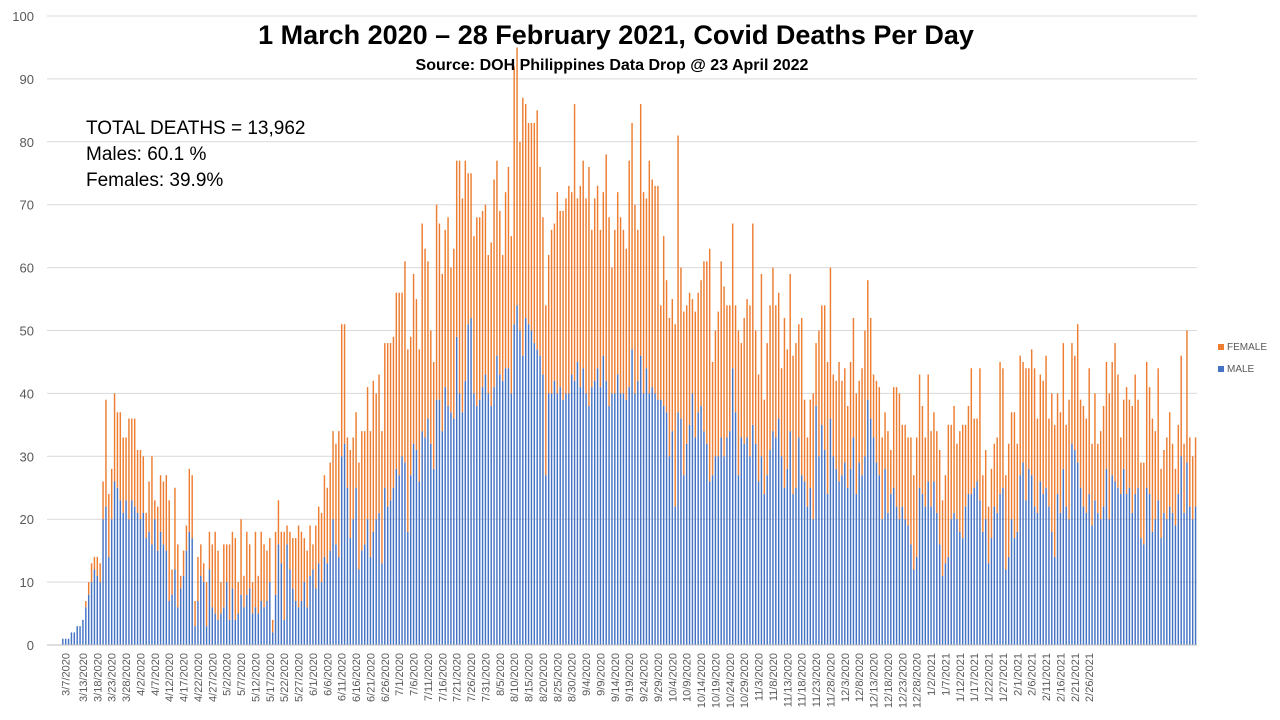 Image resolution: width=1280 pixels, height=720 pixels. Describe the element at coordinates (155, 180) in the screenshot. I see `annotation-females: Females: 39.9%` at that location.